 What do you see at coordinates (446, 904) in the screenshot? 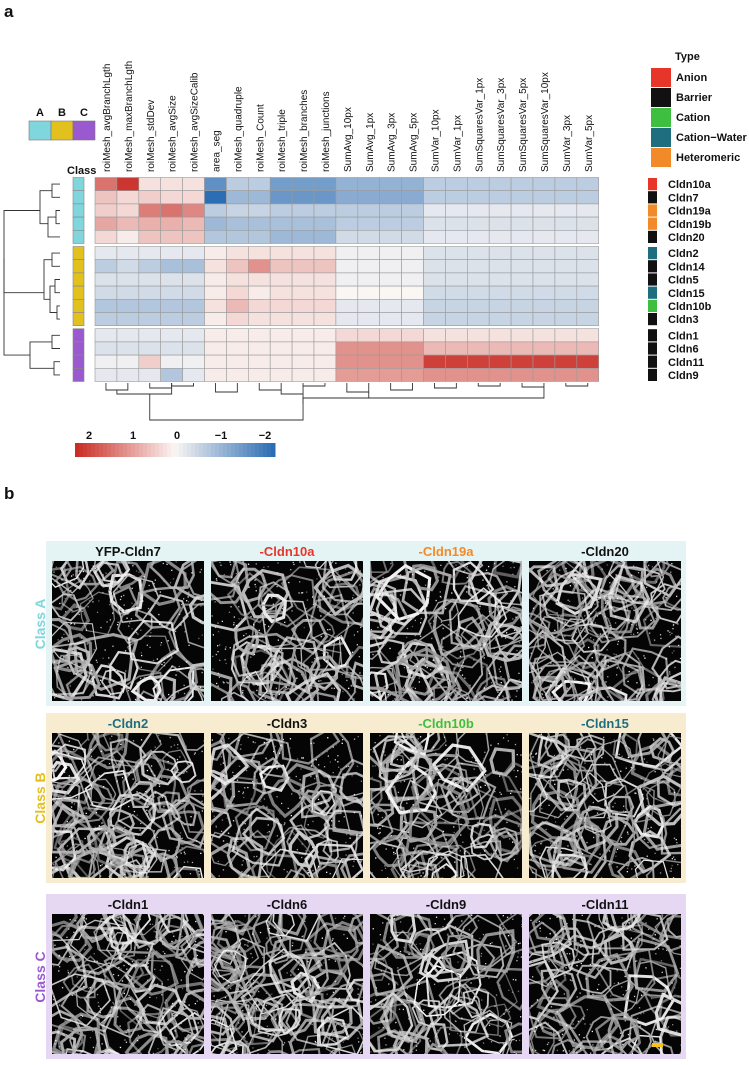
I see `micrograph-title: -Cldn9` at bounding box center [446, 904].